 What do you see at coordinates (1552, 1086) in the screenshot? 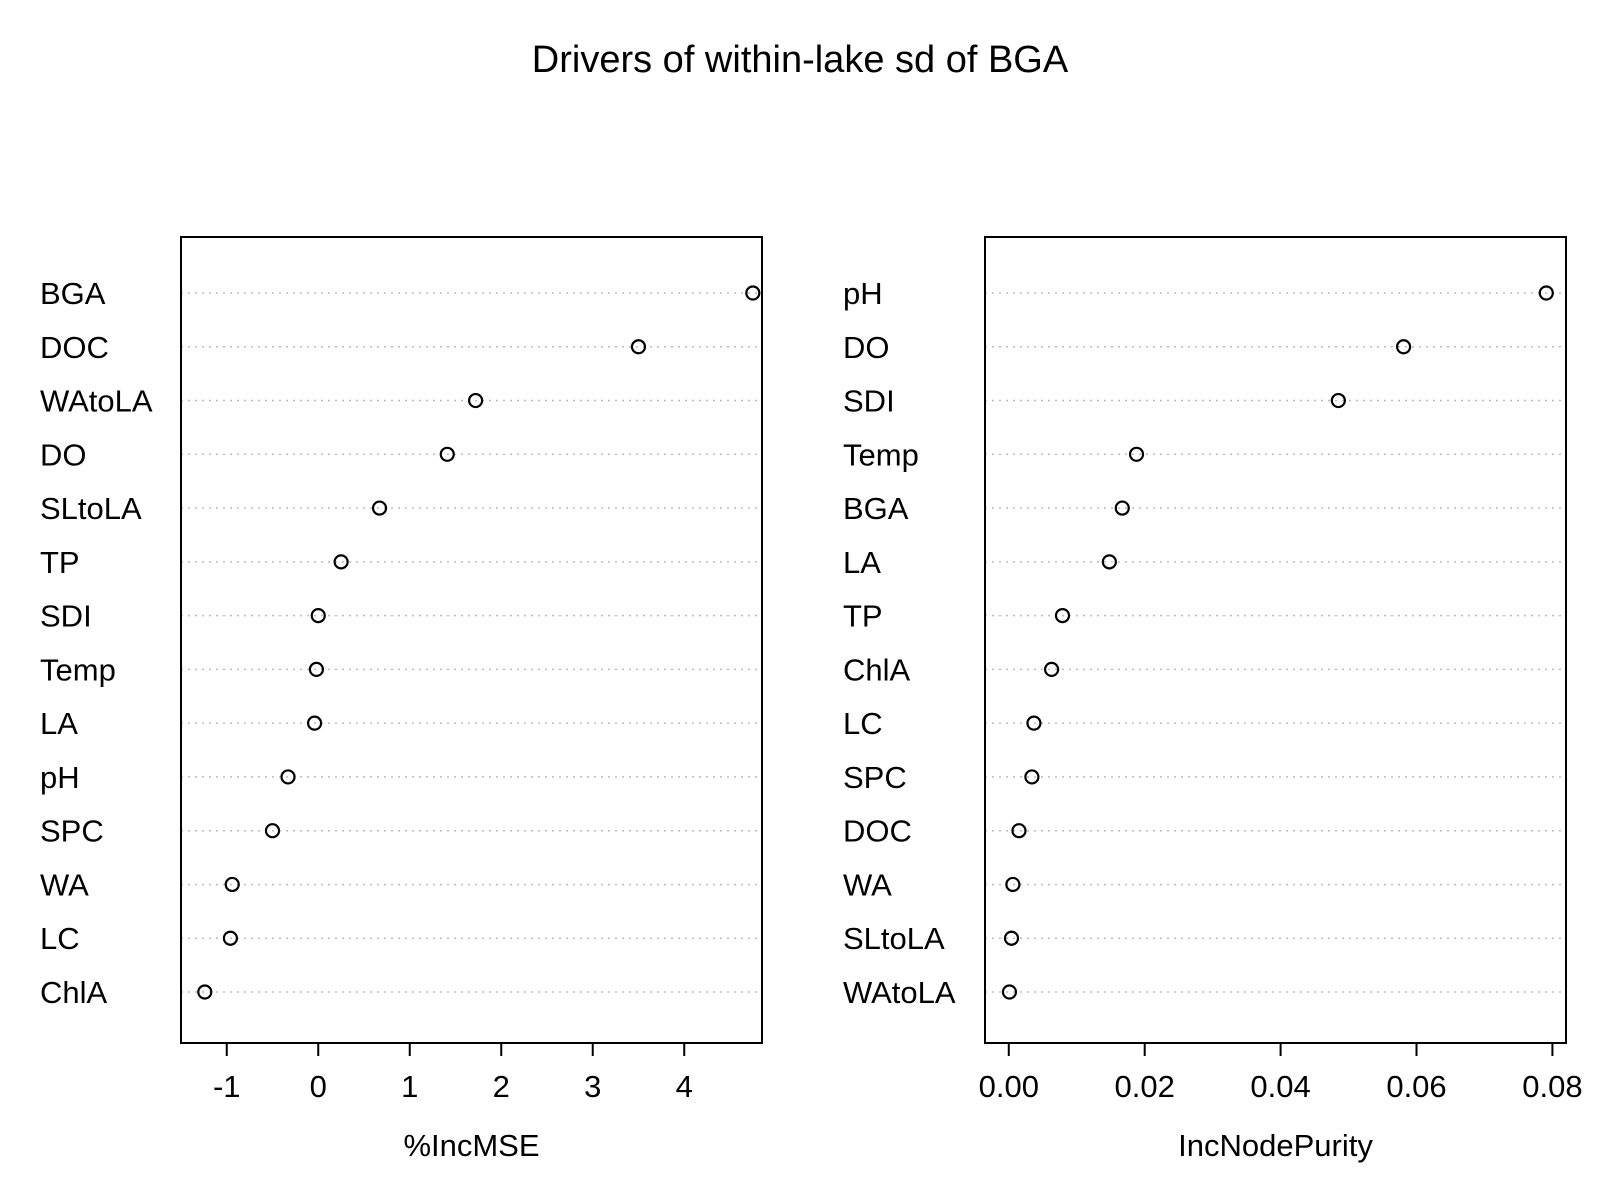
I see `x-tick-label: 0.08` at bounding box center [1552, 1086].